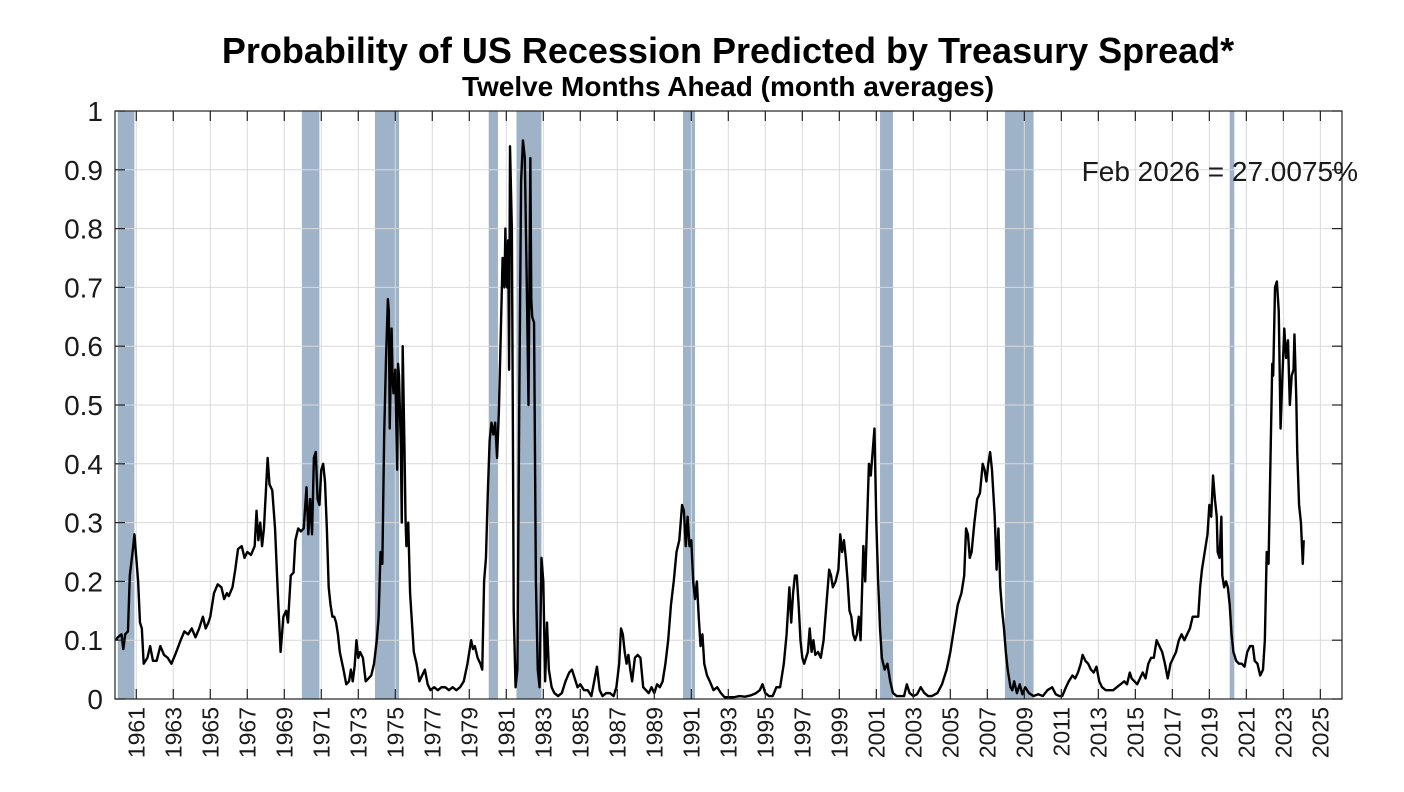 Image resolution: width=1404 pixels, height=792 pixels. I want to click on x-tick-label: 2021, so click(1246, 732).